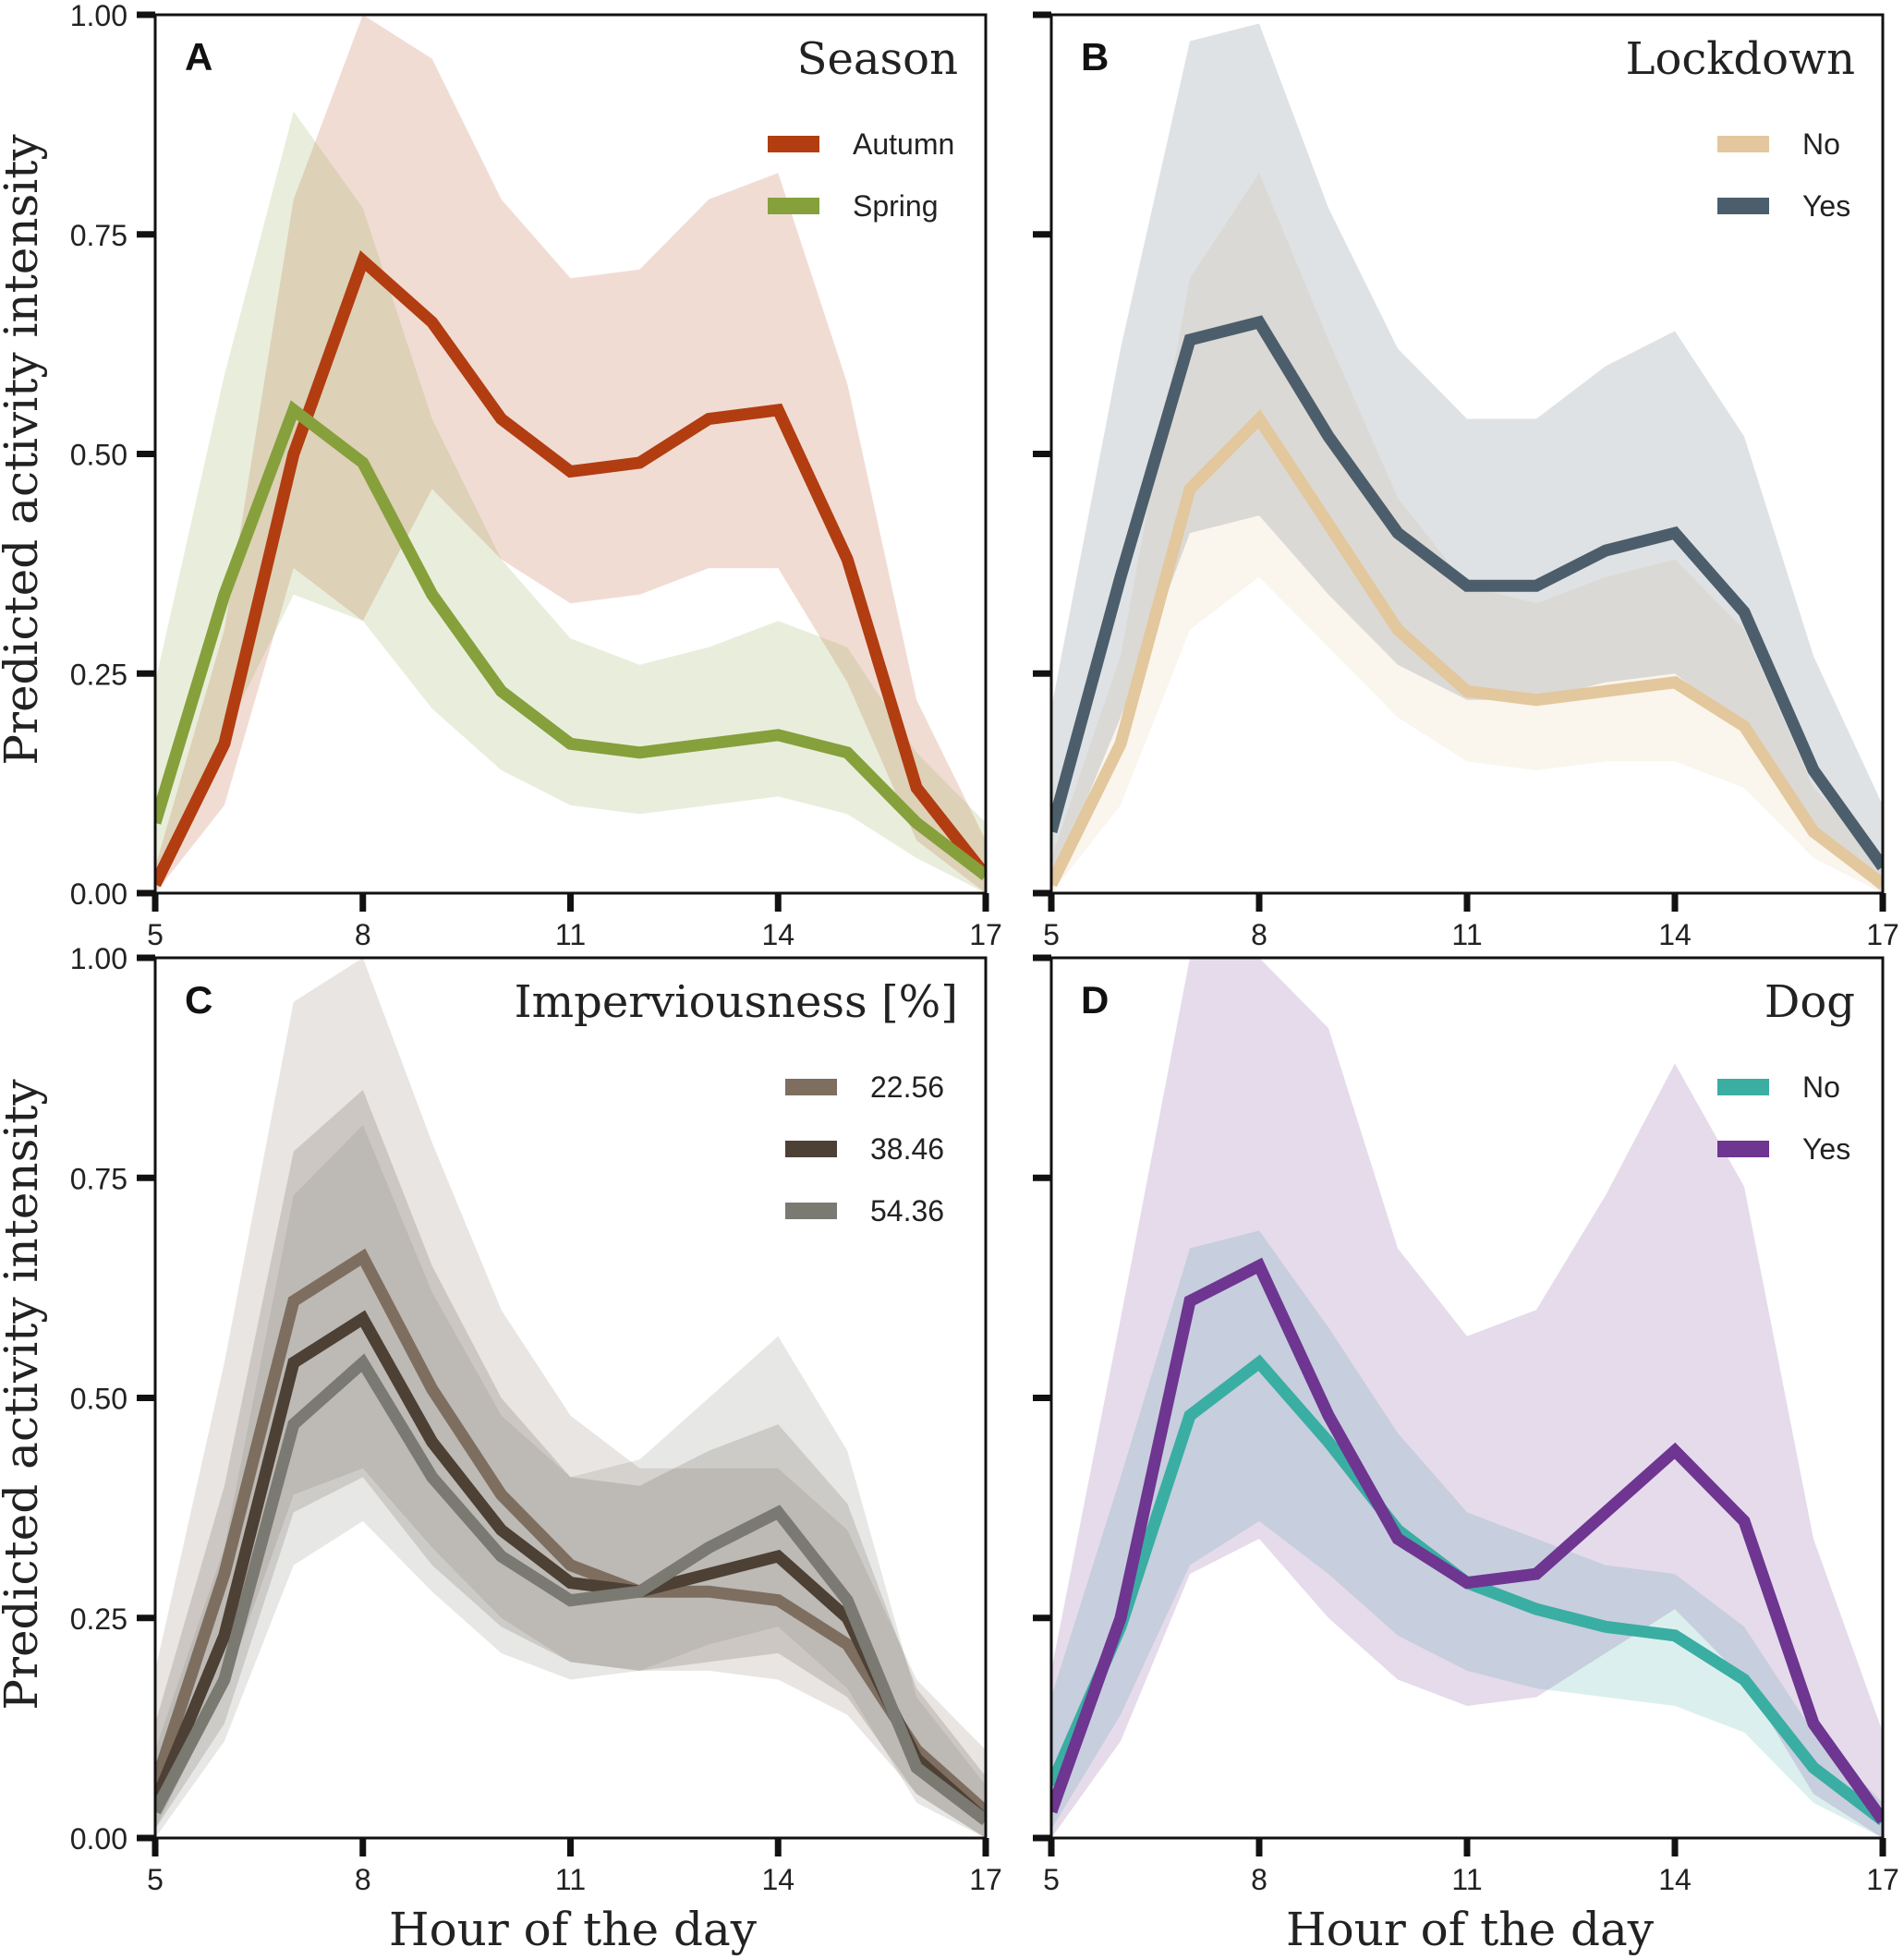 The height and width of the screenshot is (1959, 1904). What do you see at coordinates (1095, 57) in the screenshot?
I see `panel-letter: B` at bounding box center [1095, 57].